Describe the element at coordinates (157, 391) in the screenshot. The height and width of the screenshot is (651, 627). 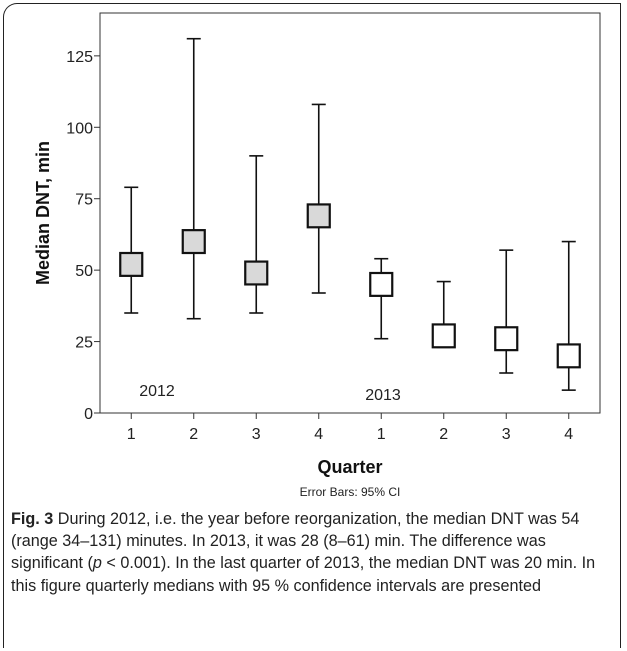
I see `group-label-2012: 2012` at that location.